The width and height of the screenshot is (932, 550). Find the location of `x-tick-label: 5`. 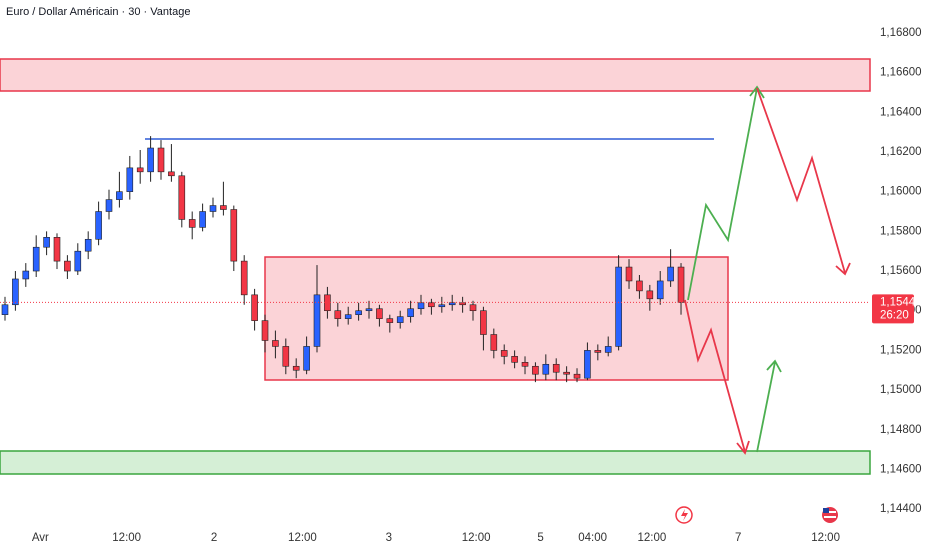

x-tick-label: 5 is located at coordinates (540, 538).